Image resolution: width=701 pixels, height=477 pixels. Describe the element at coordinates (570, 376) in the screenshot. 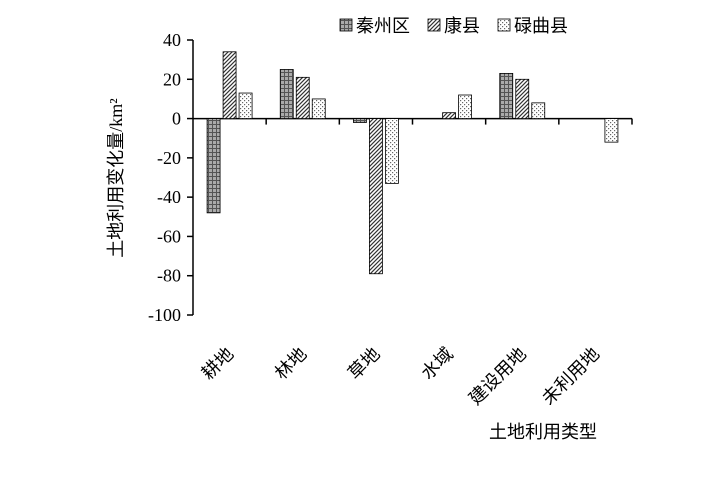

I see `x-tick-label: 未利用地` at that location.